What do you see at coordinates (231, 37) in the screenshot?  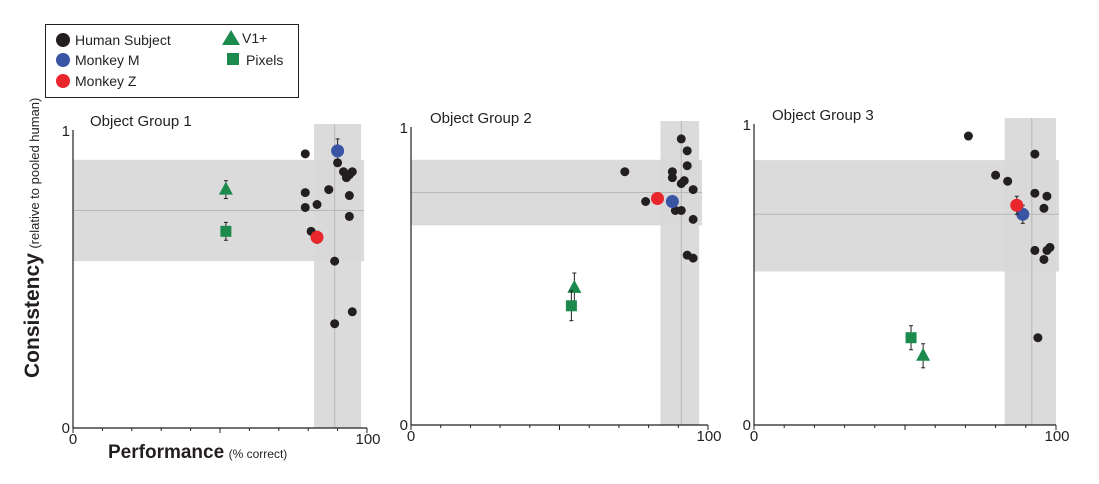 I see `triangle-icon` at bounding box center [231, 37].